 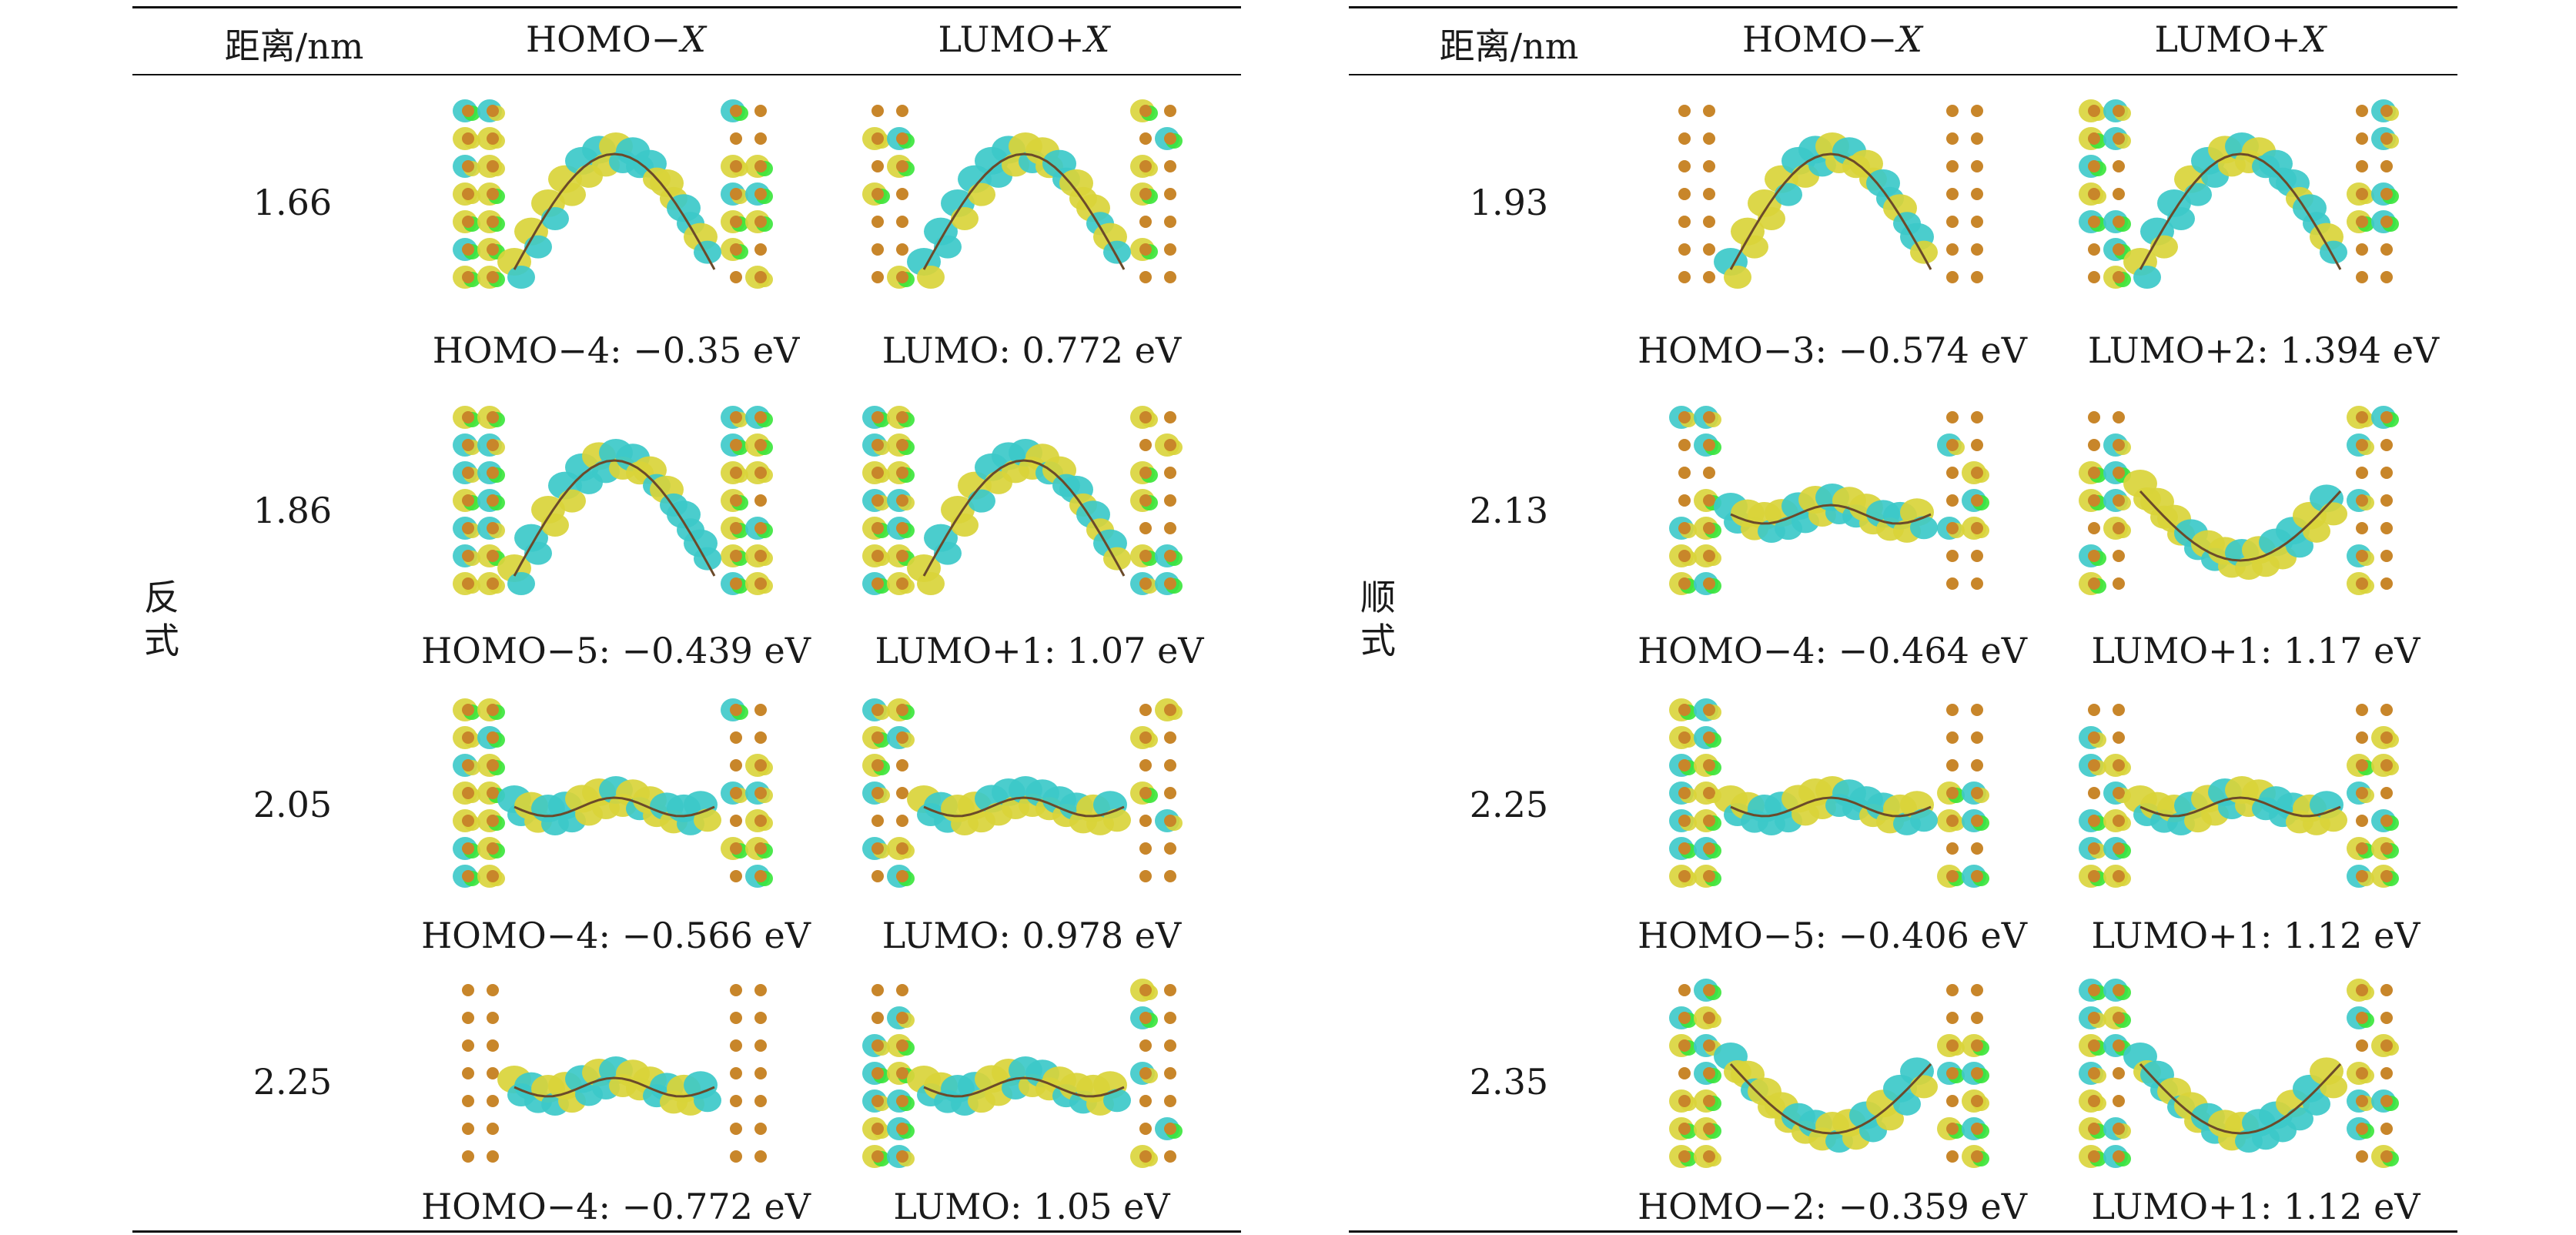 I want to click on homo-caption: HOMO−4: −0.772 eV, so click(x=616, y=1206).